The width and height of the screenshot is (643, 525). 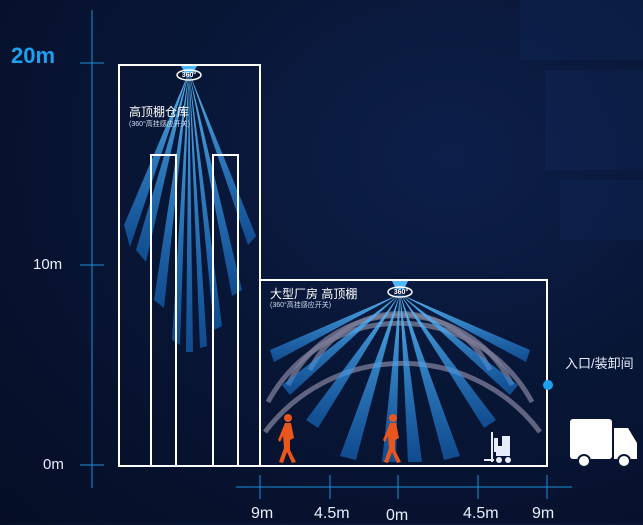 I want to click on forklift-icon, so click(x=497, y=447).